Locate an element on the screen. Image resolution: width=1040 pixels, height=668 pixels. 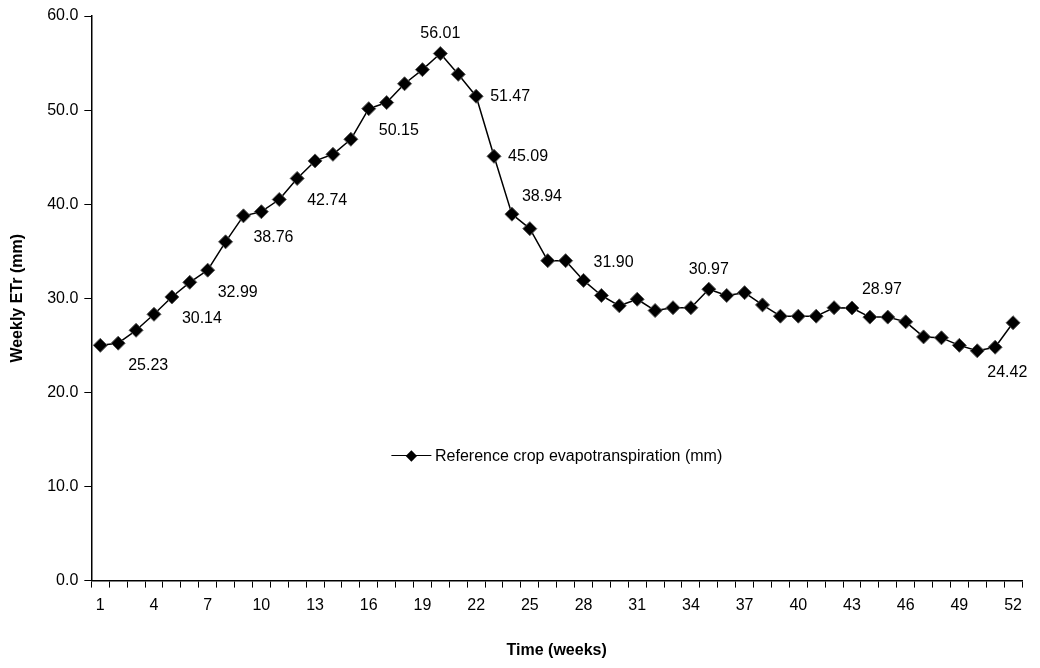
x-tick-label: 1 is located at coordinates (100, 604).